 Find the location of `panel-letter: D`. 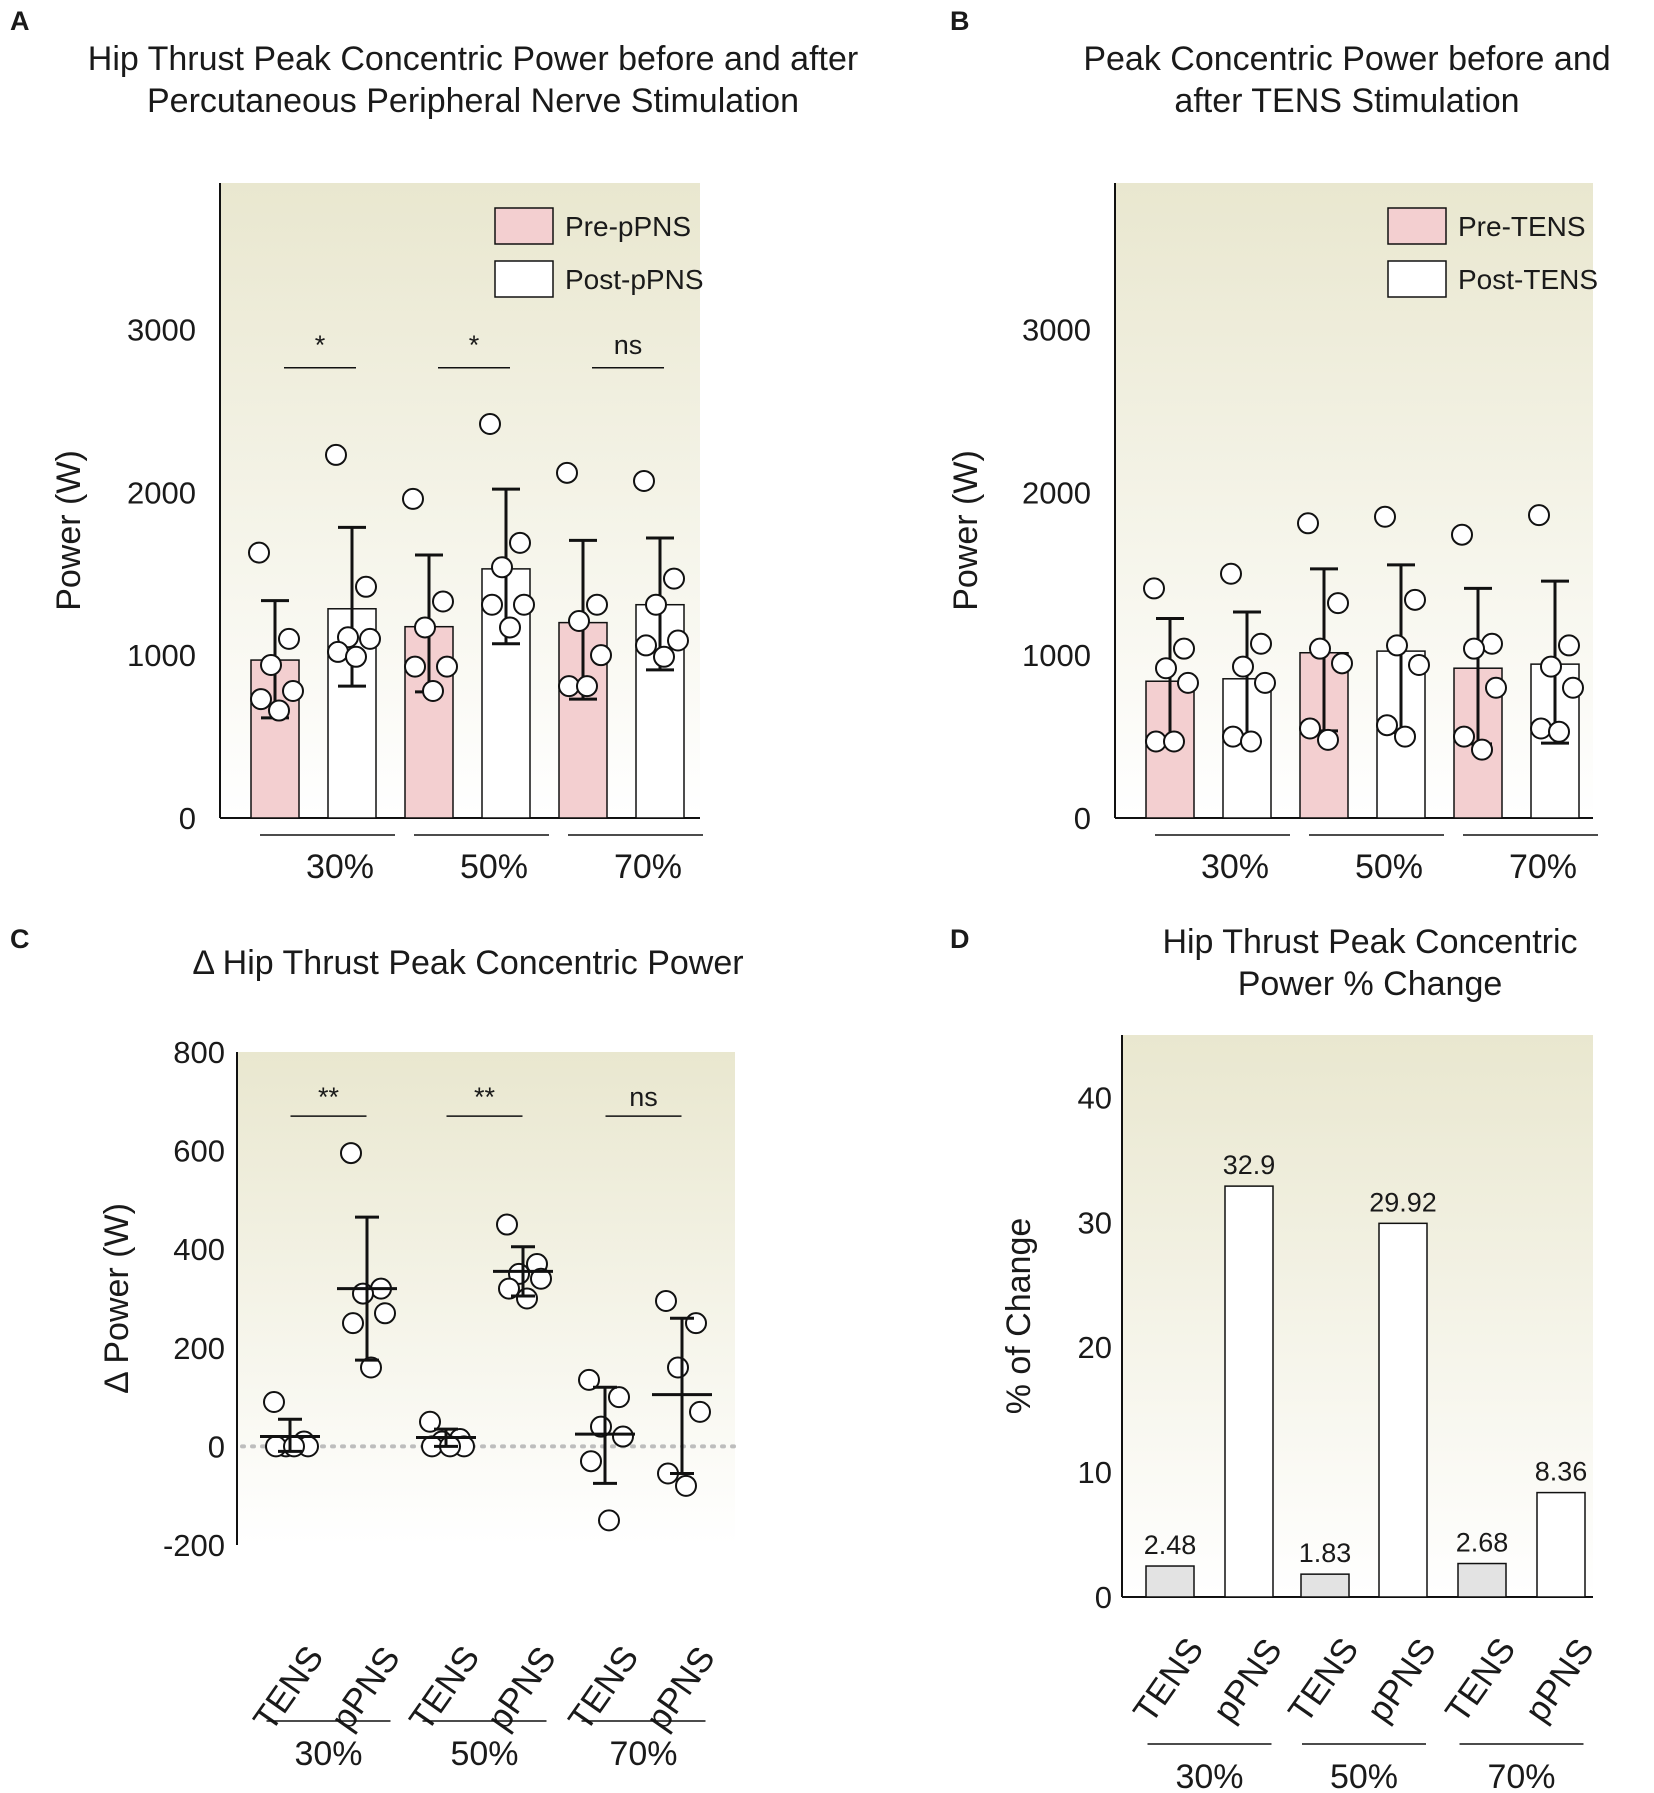

panel-letter: D is located at coordinates (960, 939).